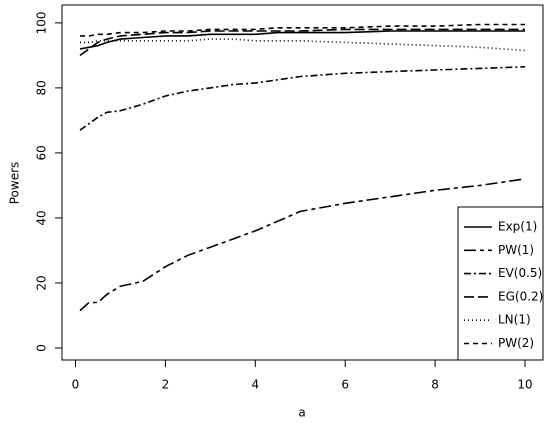 The image size is (550, 429). I want to click on legend-label: EG(0.2), so click(520, 296).